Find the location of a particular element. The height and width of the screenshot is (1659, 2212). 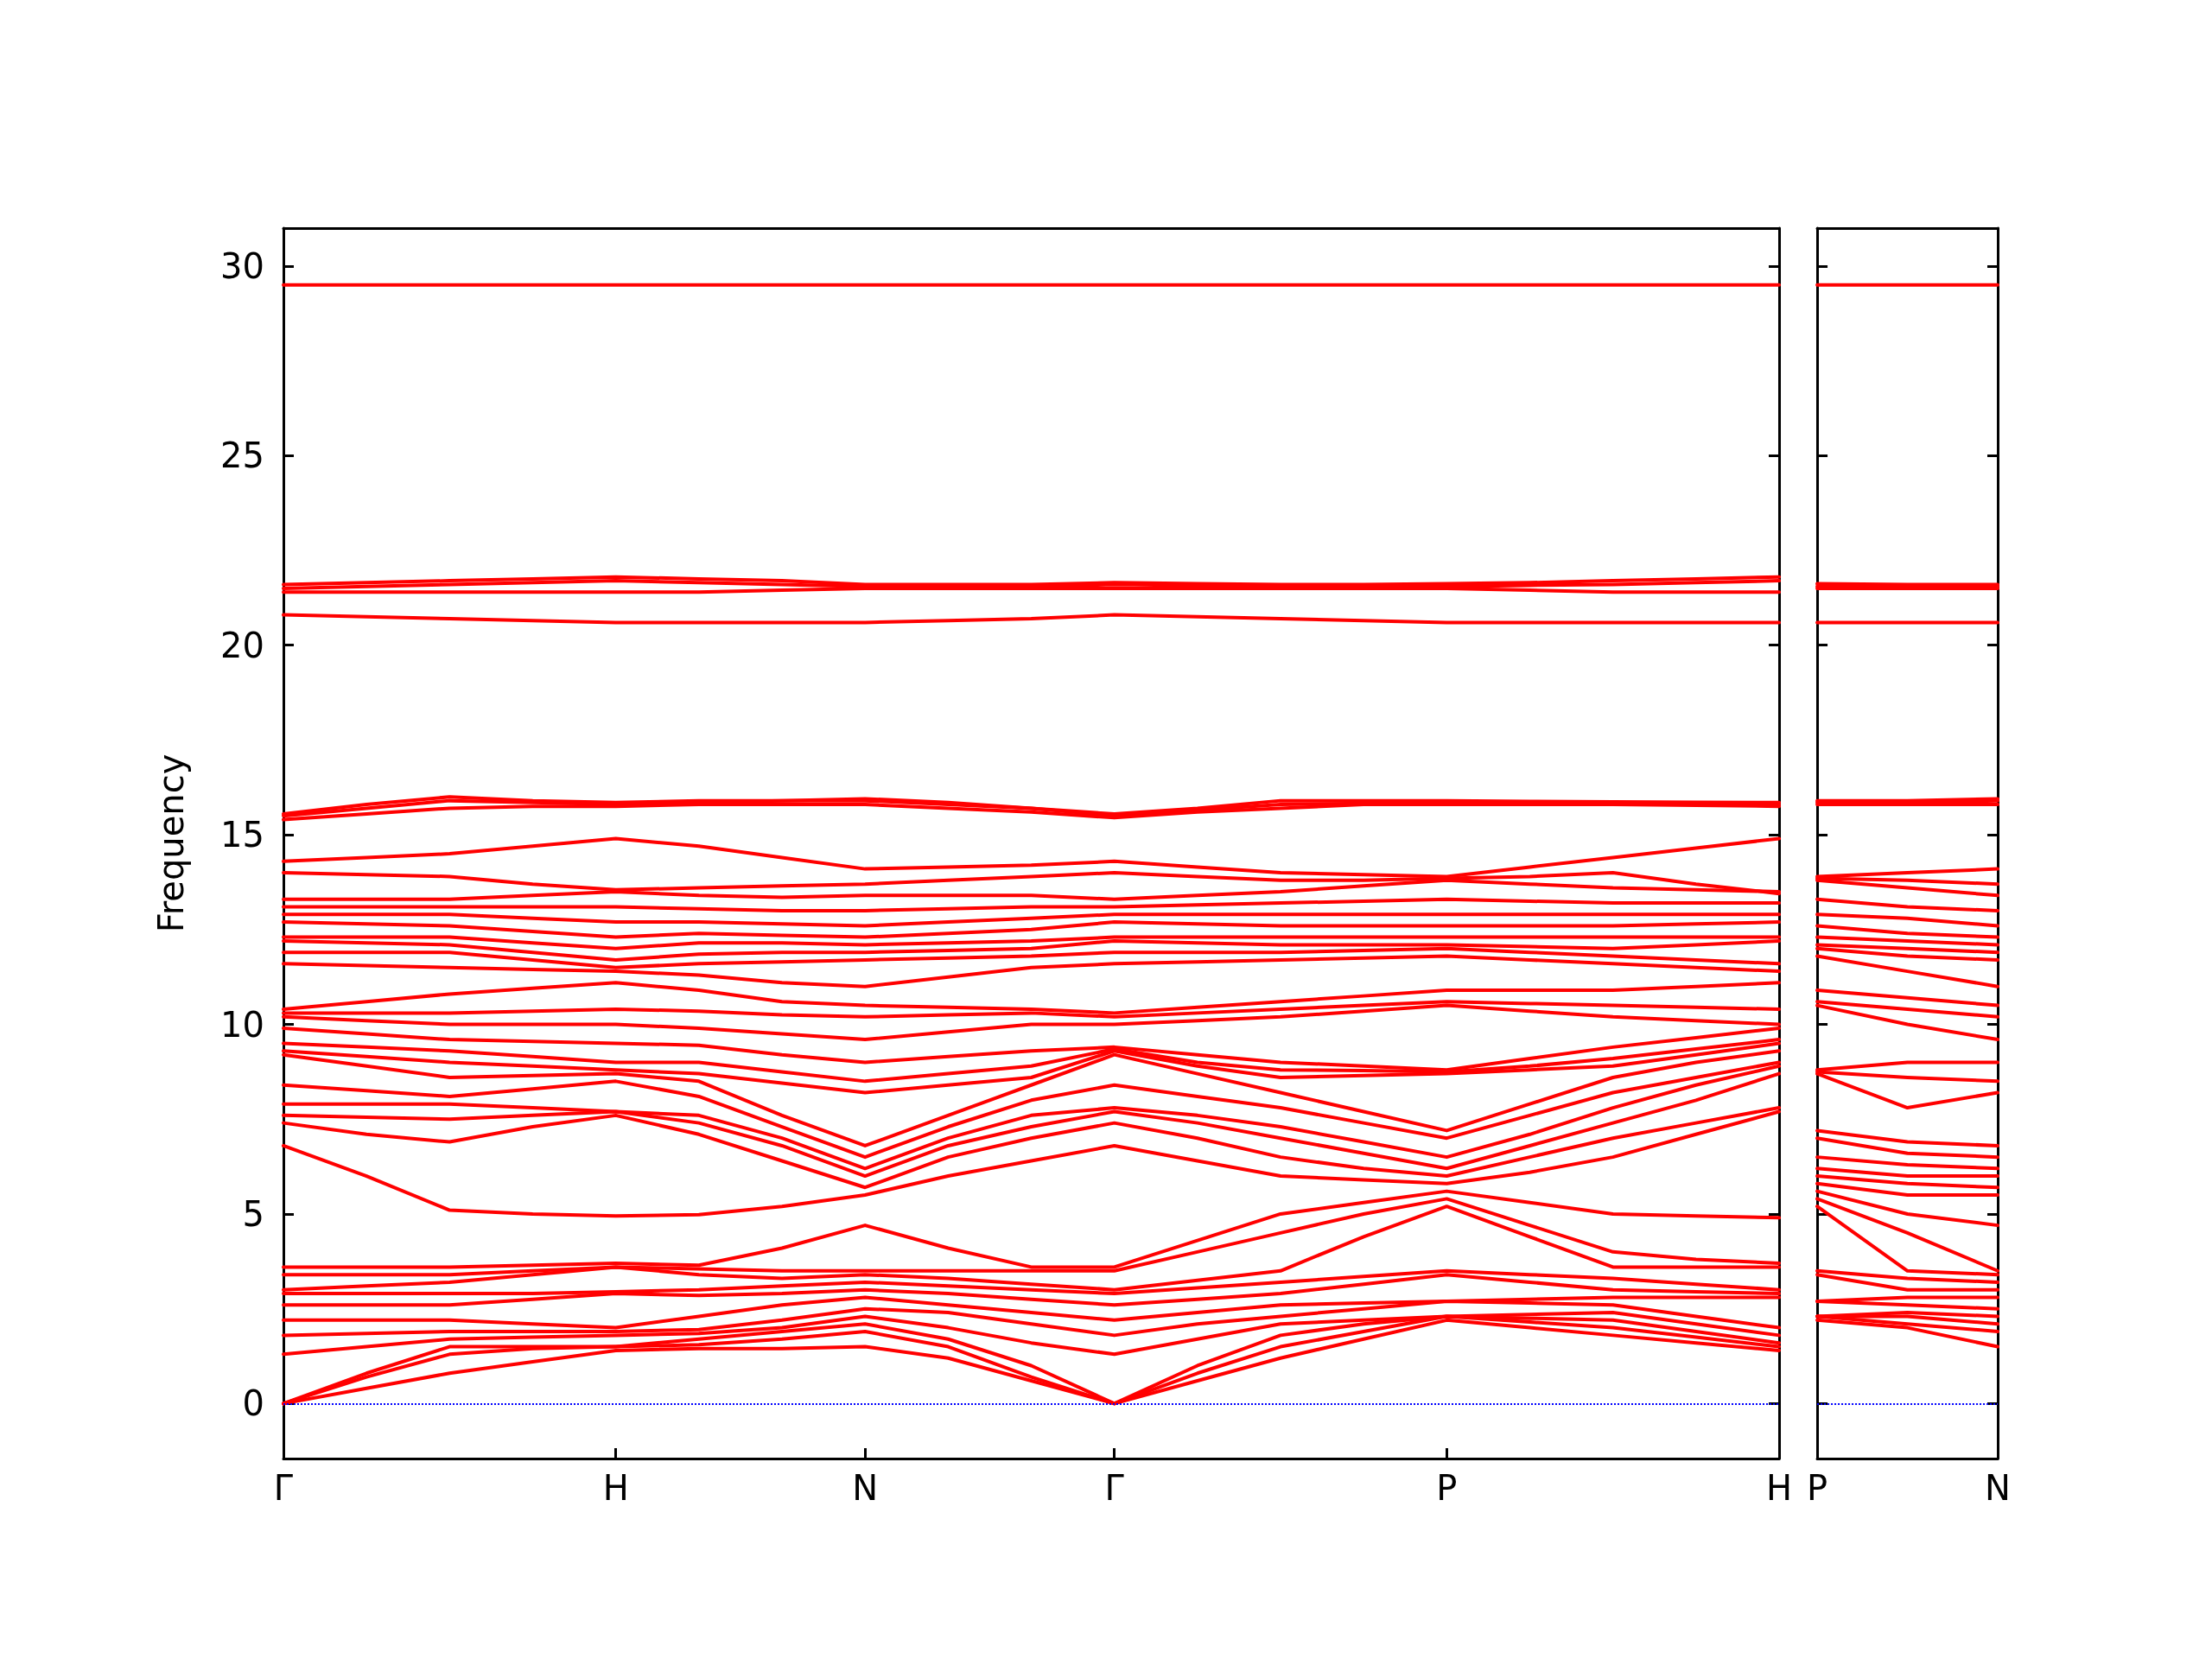

y-tick-label: 15 is located at coordinates (242, 835).